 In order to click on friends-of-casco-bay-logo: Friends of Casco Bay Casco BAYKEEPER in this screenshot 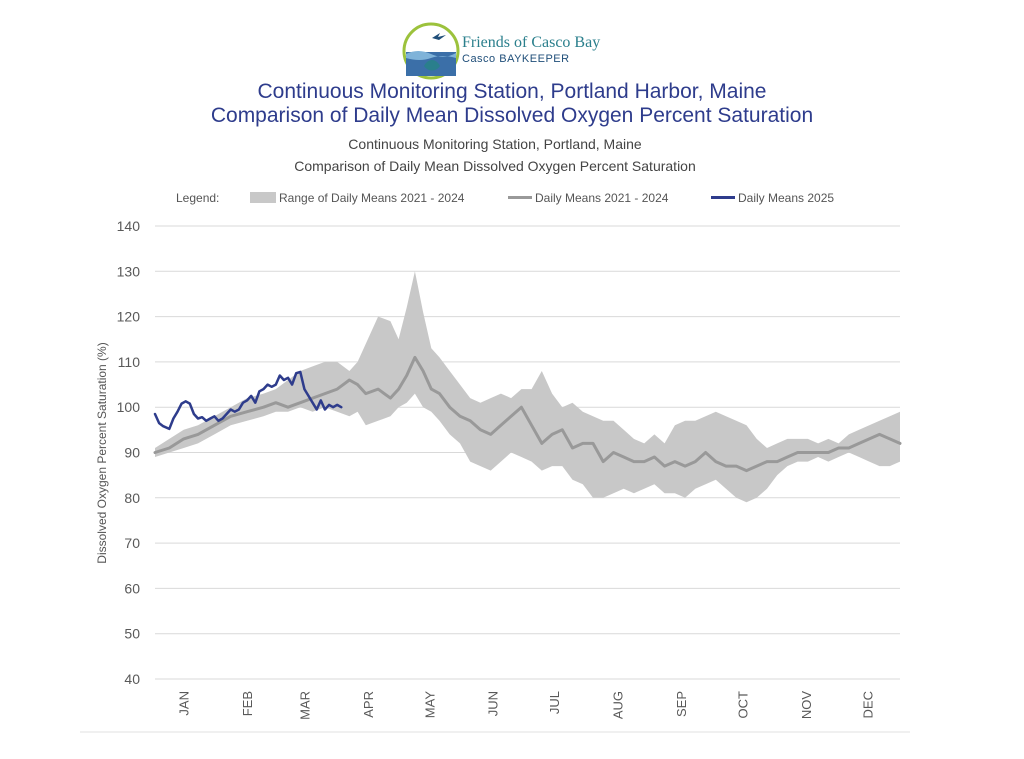, I will do `click(522, 51)`.